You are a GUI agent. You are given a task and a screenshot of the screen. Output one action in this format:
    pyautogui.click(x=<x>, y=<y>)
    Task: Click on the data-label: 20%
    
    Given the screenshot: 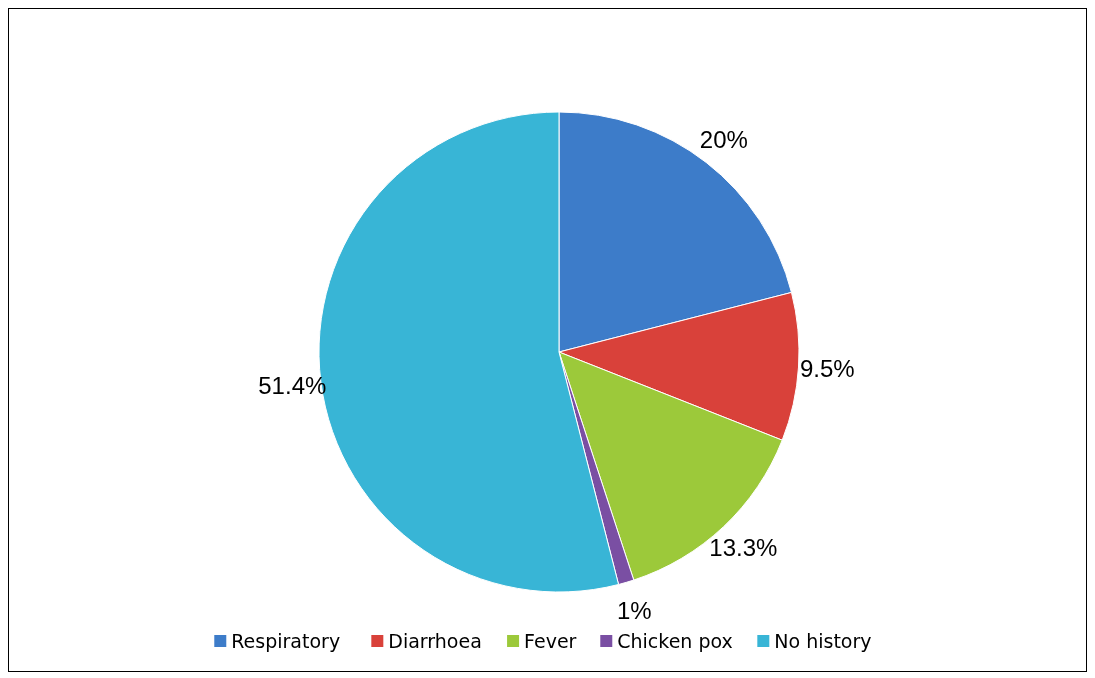 What is the action you would take?
    pyautogui.click(x=723, y=140)
    